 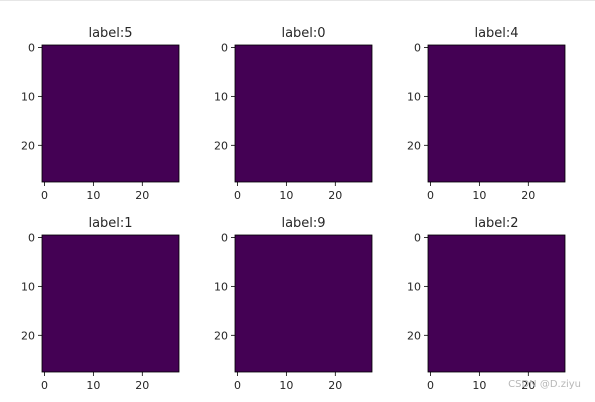 I want to click on watermark: CSDN @D.ziyu, so click(x=544, y=384).